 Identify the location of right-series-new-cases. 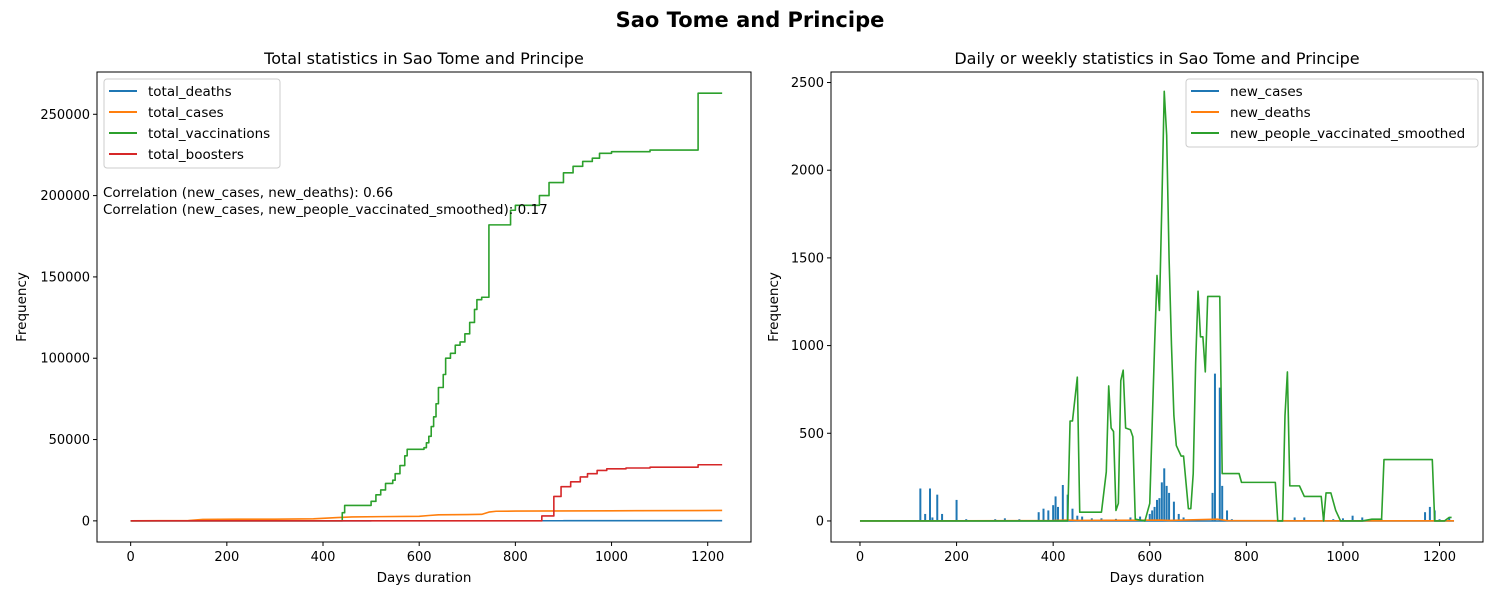
(1157, 447).